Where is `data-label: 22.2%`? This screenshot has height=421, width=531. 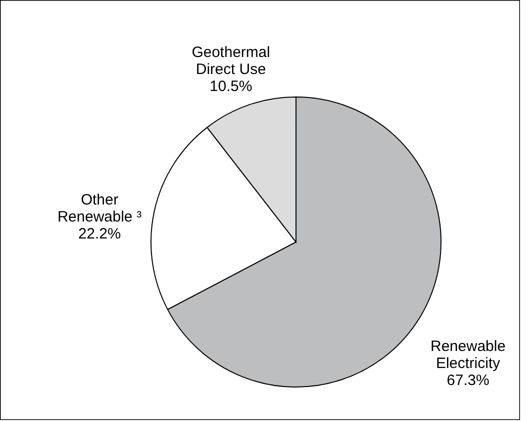
data-label: 22.2% is located at coordinates (99, 233).